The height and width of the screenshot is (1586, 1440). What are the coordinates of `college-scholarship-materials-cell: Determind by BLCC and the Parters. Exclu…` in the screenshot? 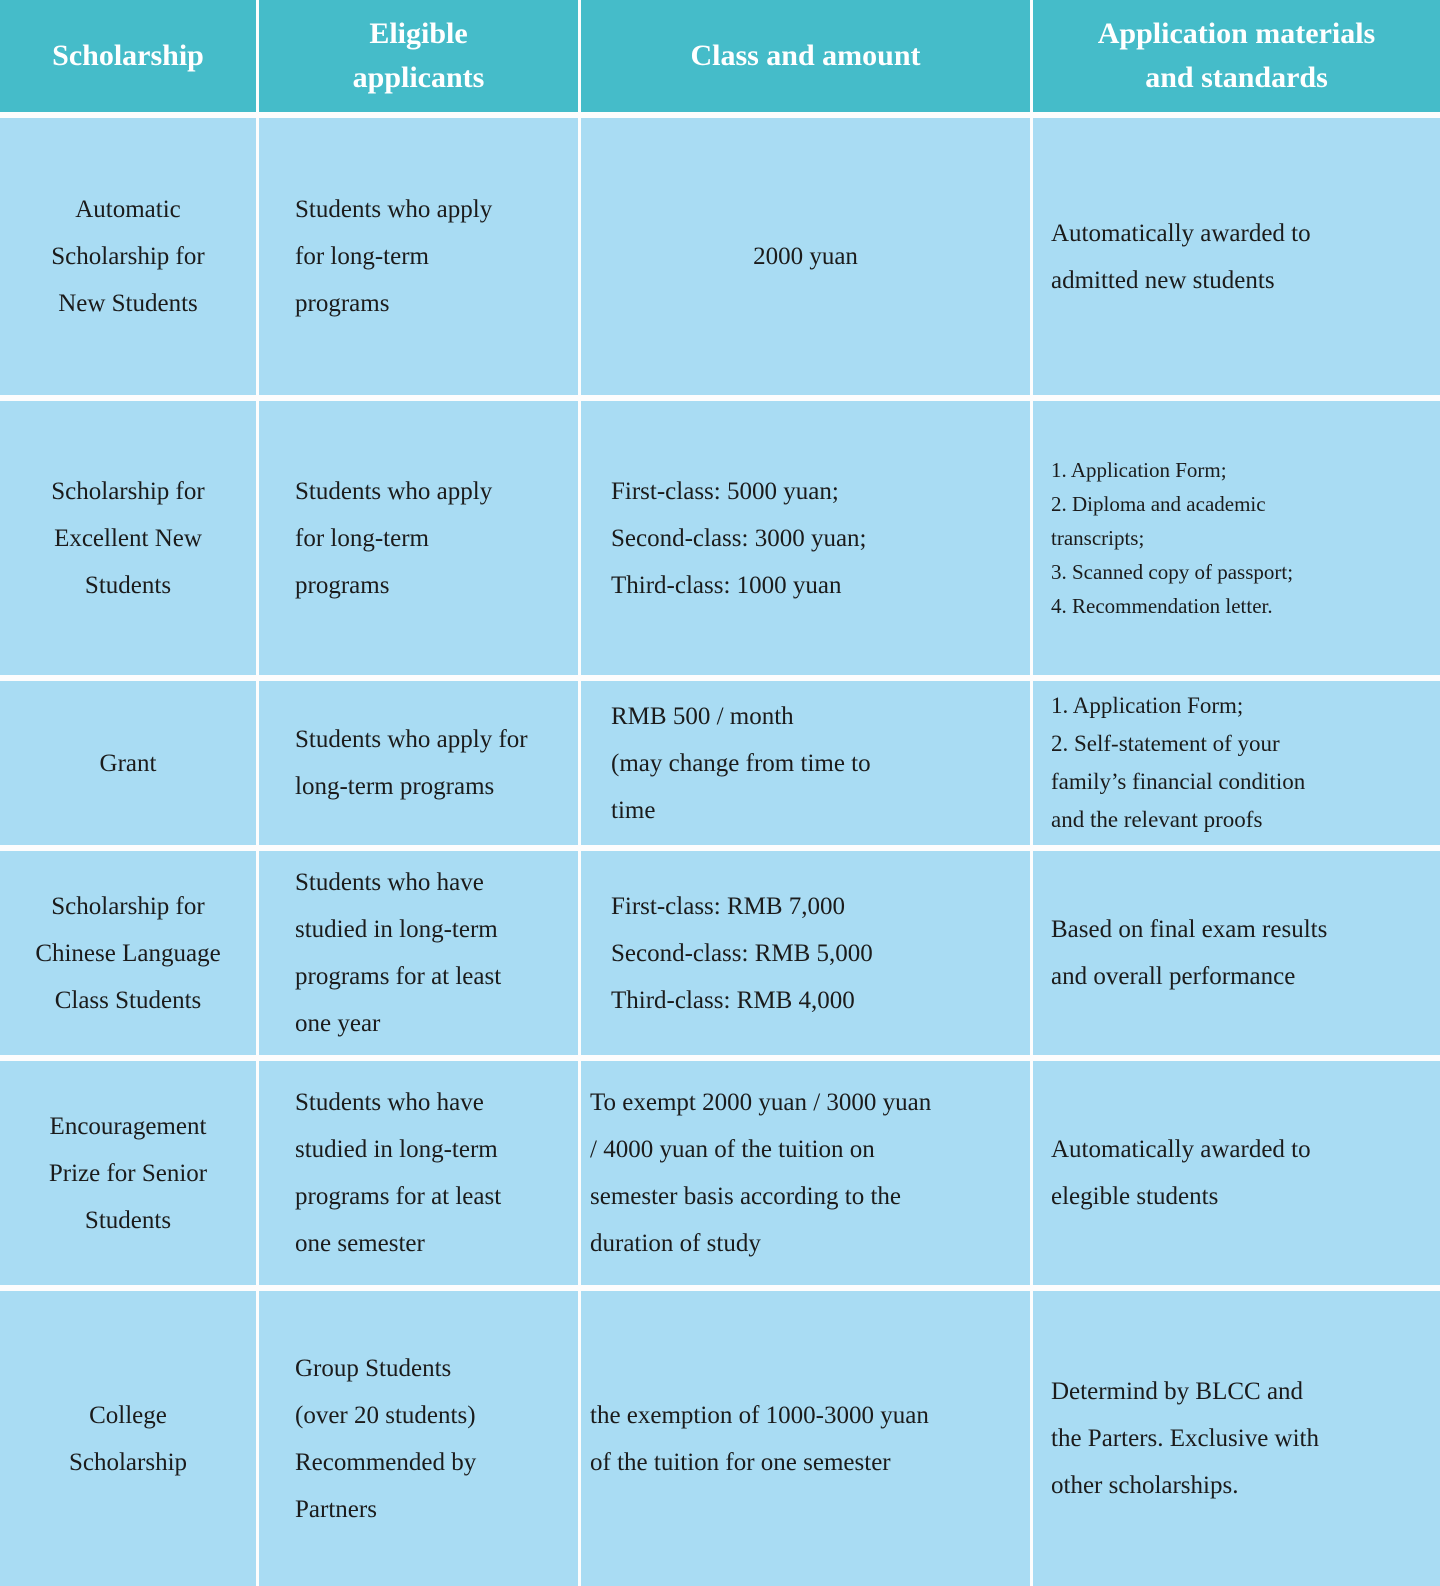 It's located at (1236, 1438).